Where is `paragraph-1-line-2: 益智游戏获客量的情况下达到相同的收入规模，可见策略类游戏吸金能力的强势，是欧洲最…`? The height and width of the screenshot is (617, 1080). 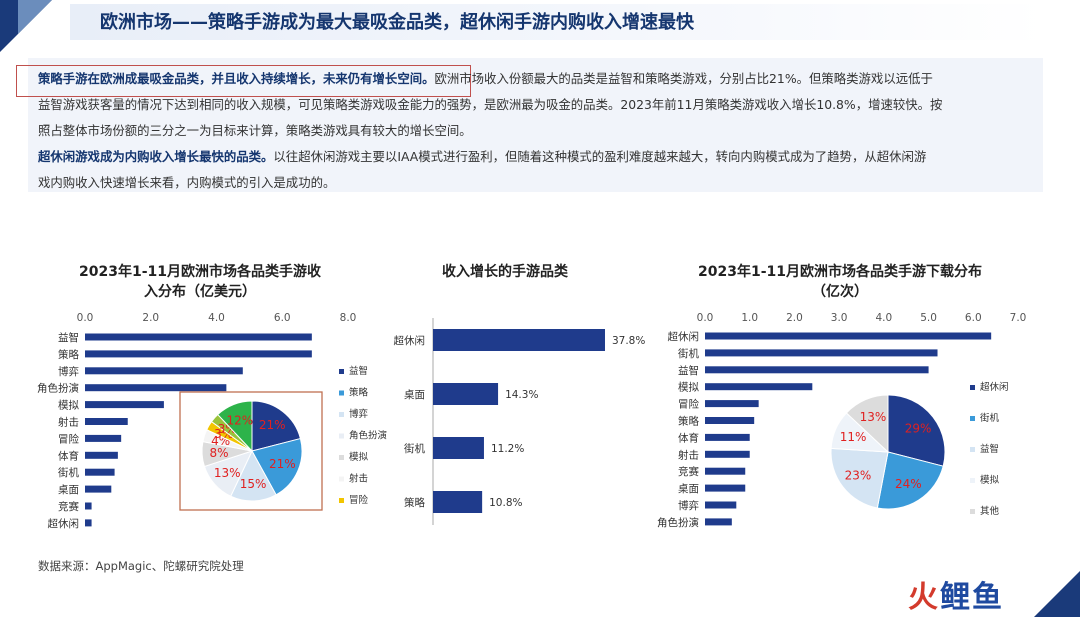
paragraph-1-line-2: 益智游戏获客量的情况下达到相同的收入规模，可见策略类游戏吸金能力的强势，是欧洲最… is located at coordinates (490, 104).